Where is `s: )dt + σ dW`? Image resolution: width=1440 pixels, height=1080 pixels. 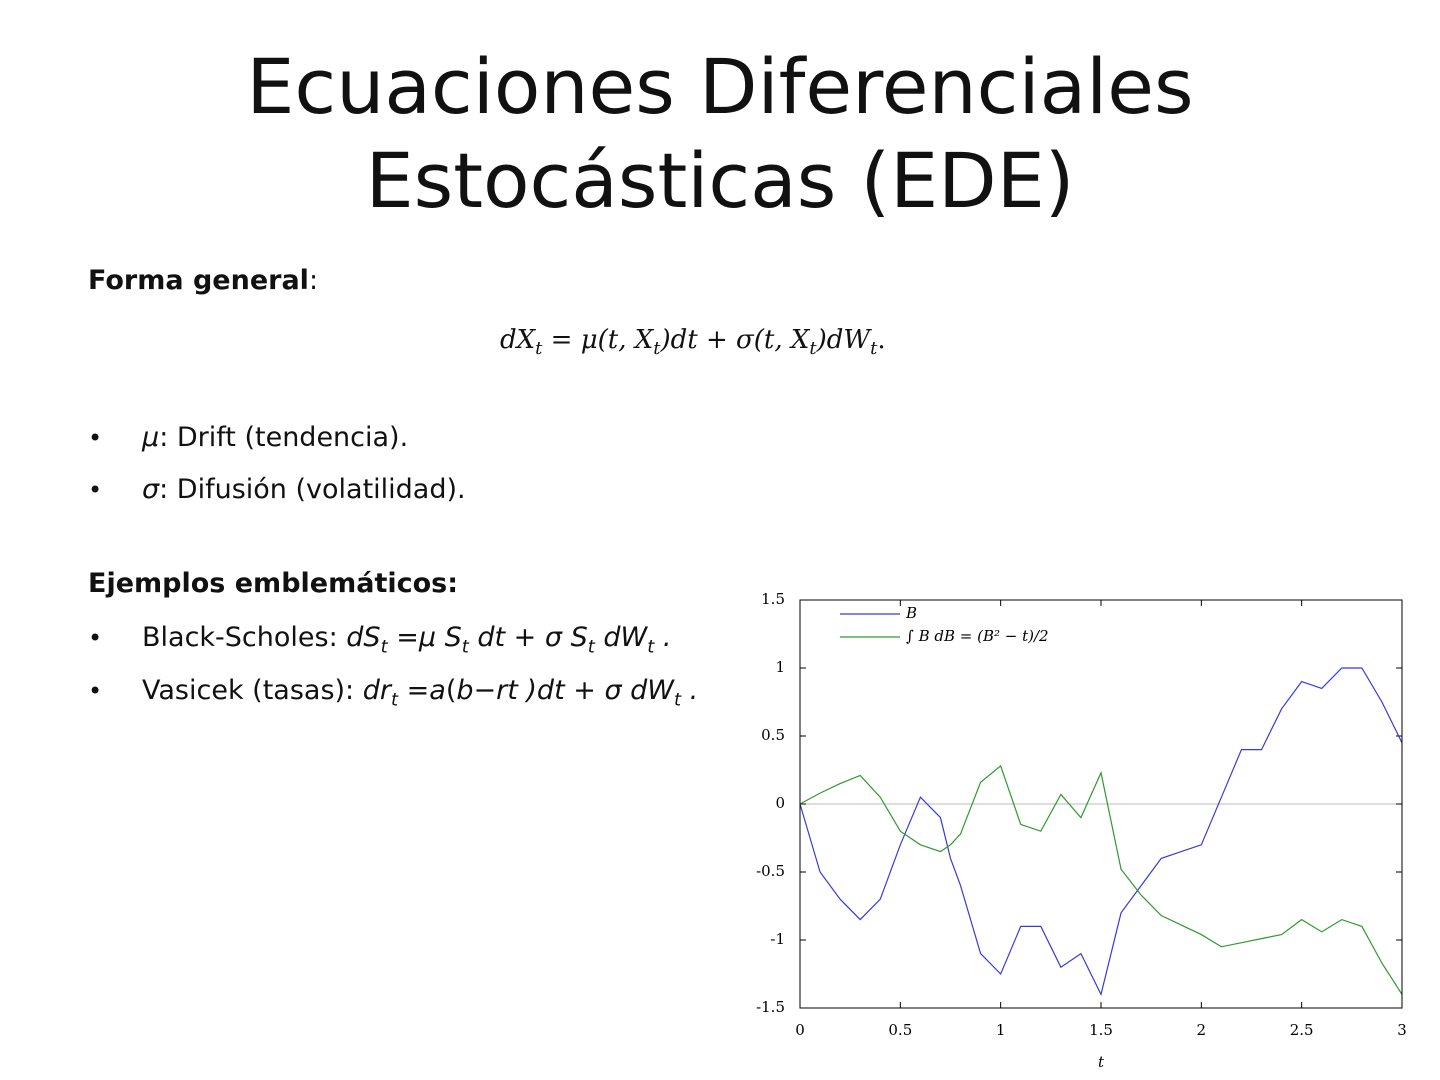
s: )dt + σ dW is located at coordinates (595, 690).